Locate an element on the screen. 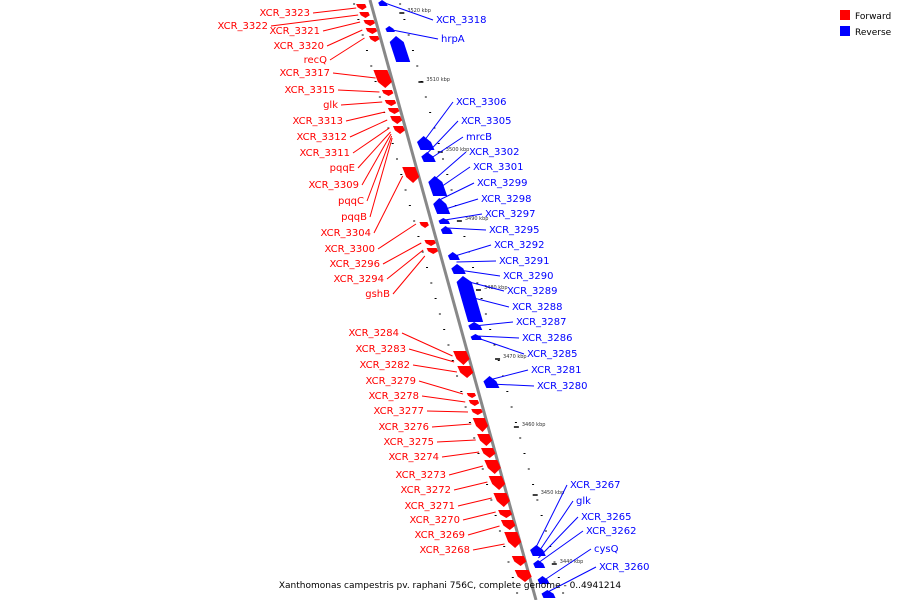 The height and width of the screenshot is (600, 900). legend-reverse-swatch is located at coordinates (845, 31).